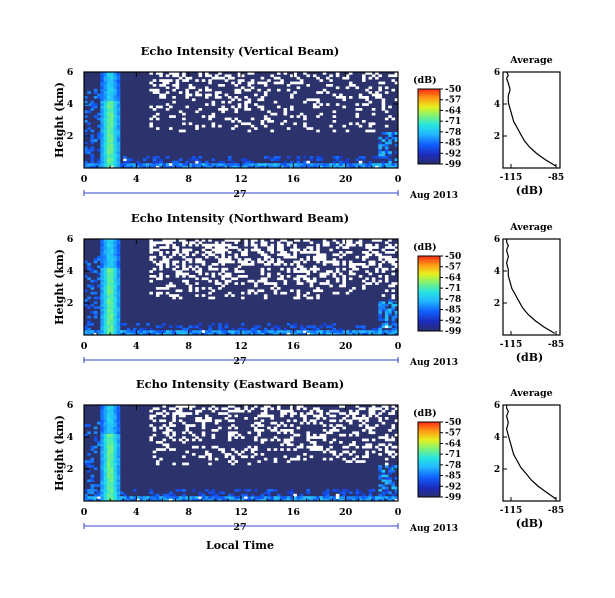  What do you see at coordinates (556, 345) in the screenshot?
I see `x-tick-label: -85` at bounding box center [556, 345].